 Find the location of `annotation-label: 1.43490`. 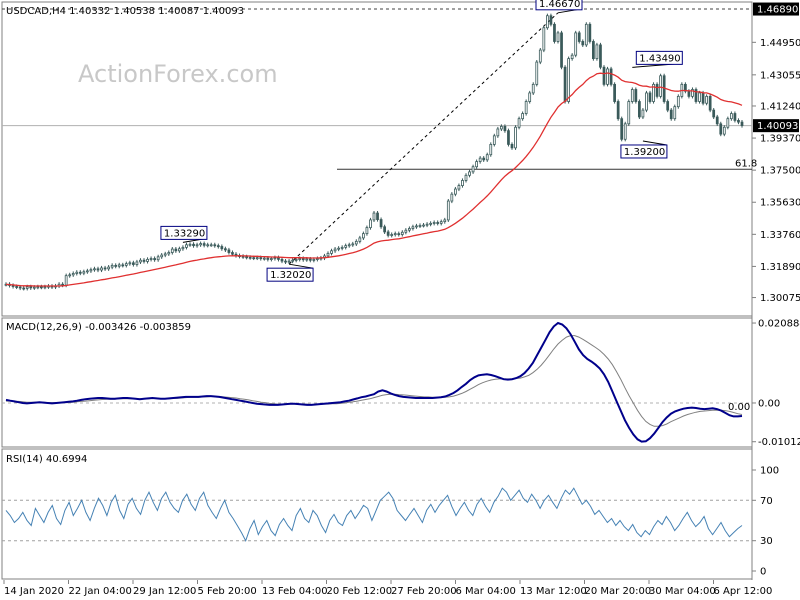

annotation-label: 1.43490 is located at coordinates (659, 58).